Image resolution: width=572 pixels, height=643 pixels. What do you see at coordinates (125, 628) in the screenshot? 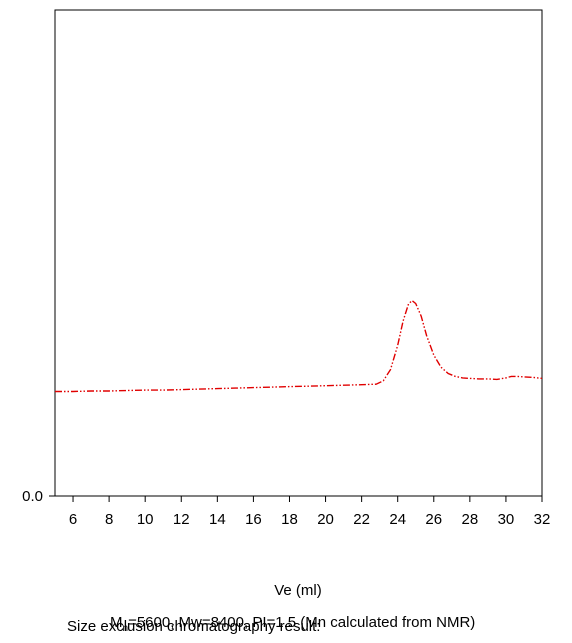
I see `legend-label-subscript: n` at bounding box center [125, 628].